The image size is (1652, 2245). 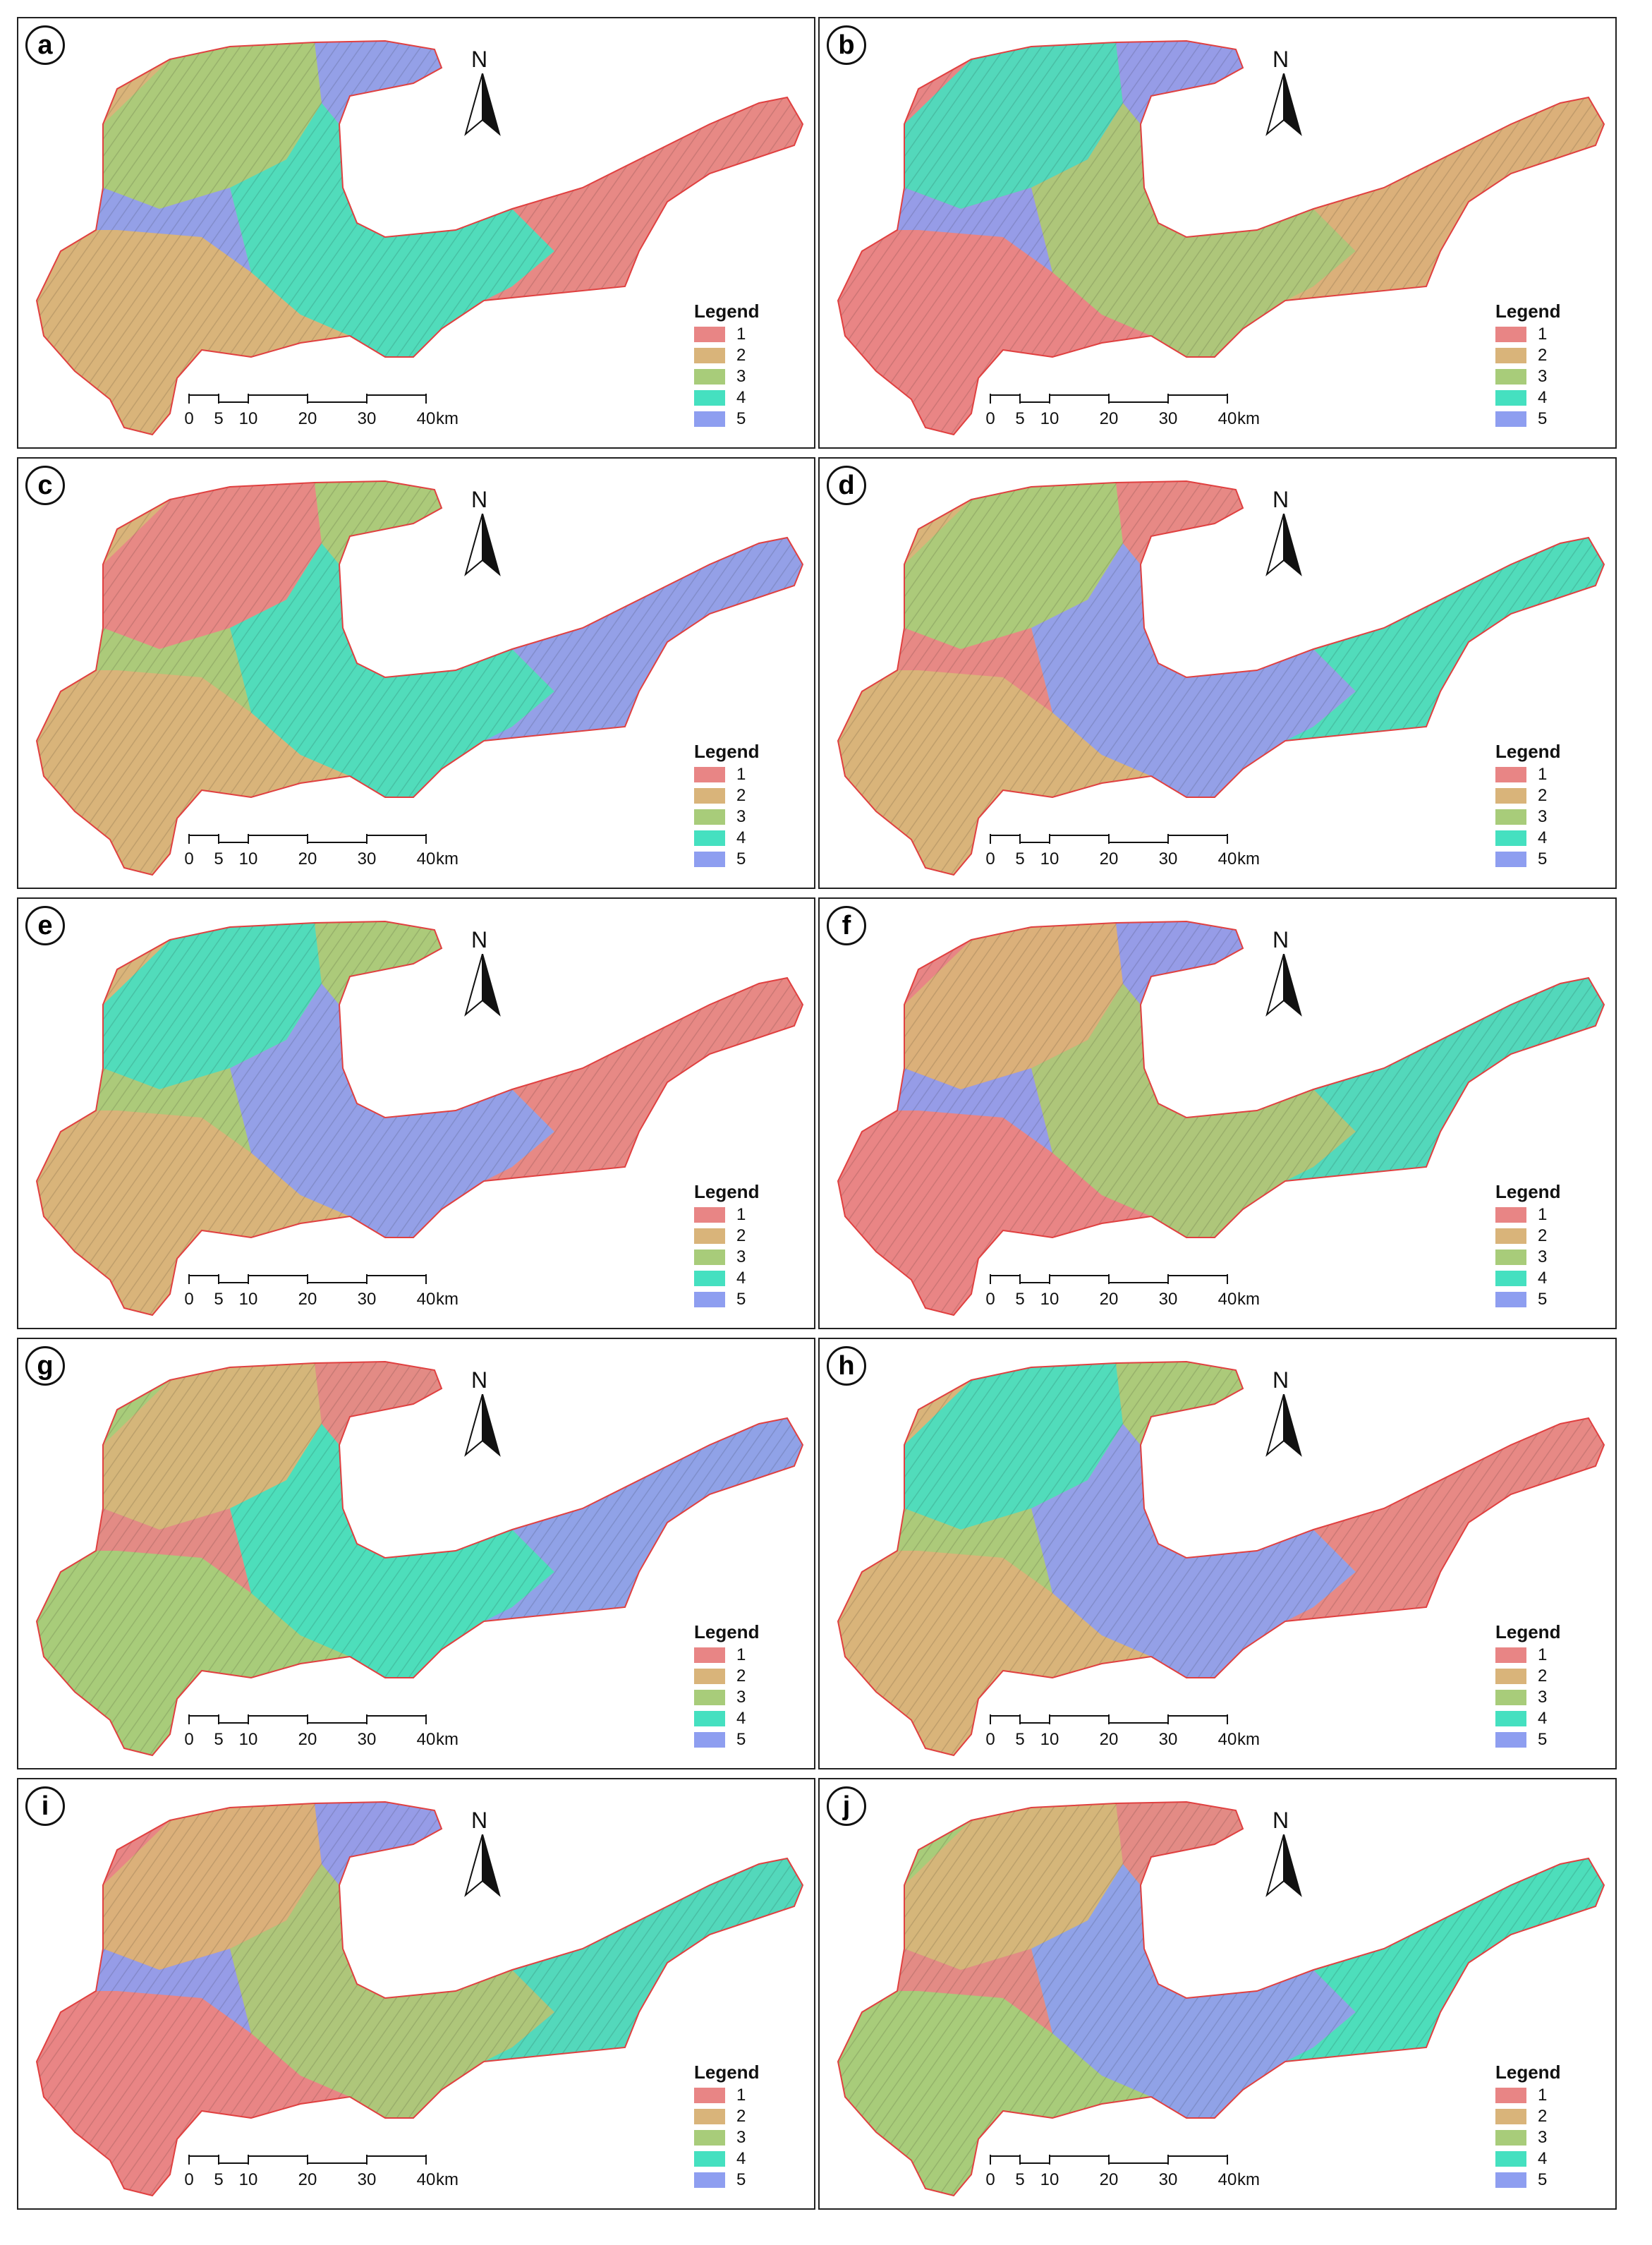 What do you see at coordinates (45, 1806) in the screenshot?
I see `panel-letter: i` at bounding box center [45, 1806].